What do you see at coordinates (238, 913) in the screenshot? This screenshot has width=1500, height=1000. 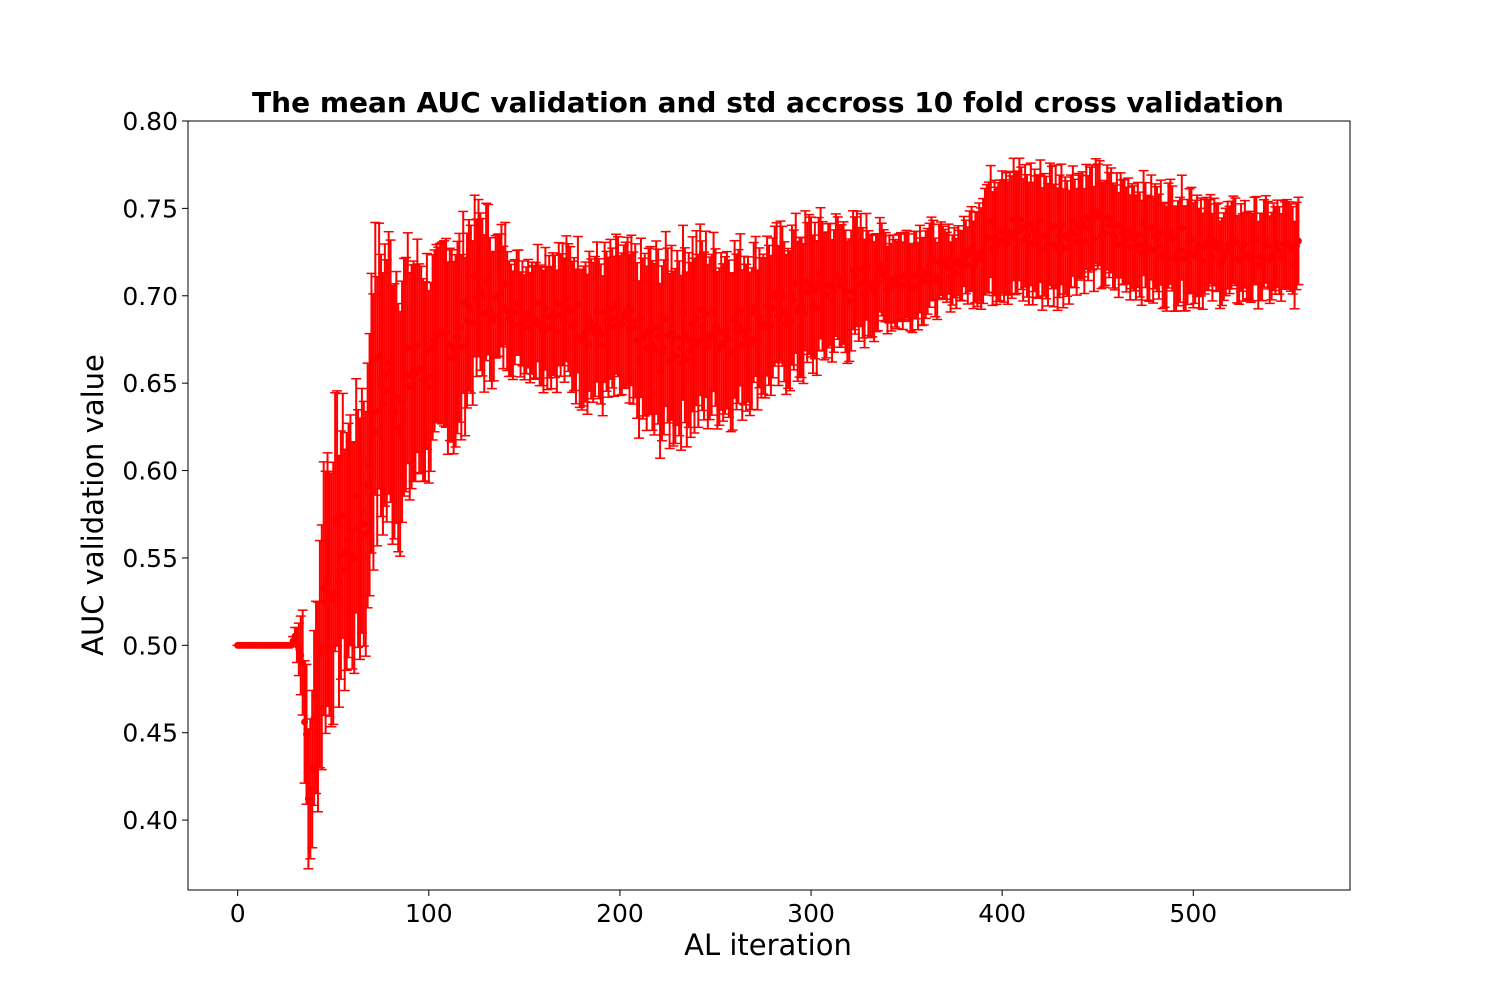 I see `x-tick-label: 0` at bounding box center [238, 913].